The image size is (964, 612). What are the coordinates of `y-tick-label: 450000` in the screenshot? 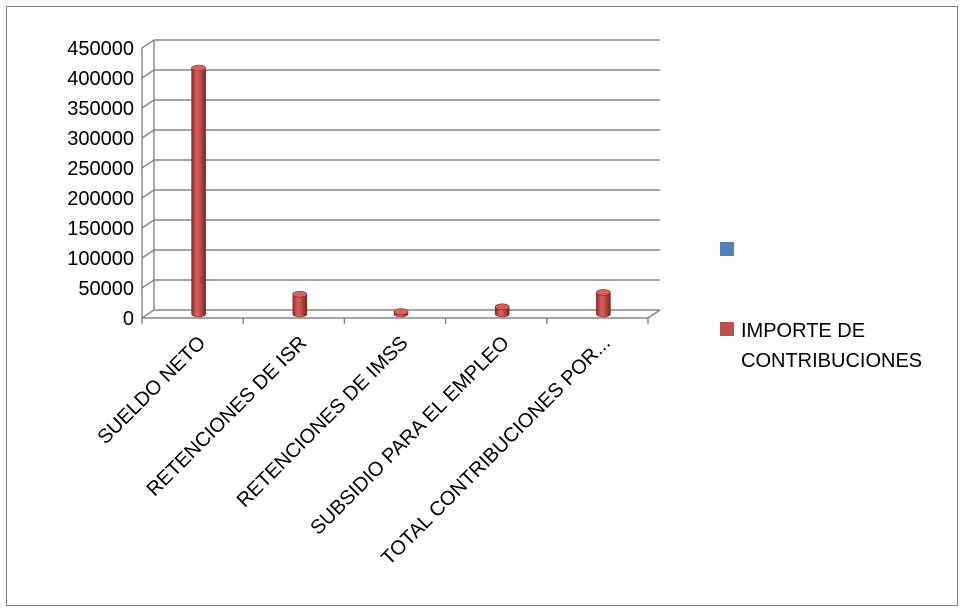 It's located at (100, 49).